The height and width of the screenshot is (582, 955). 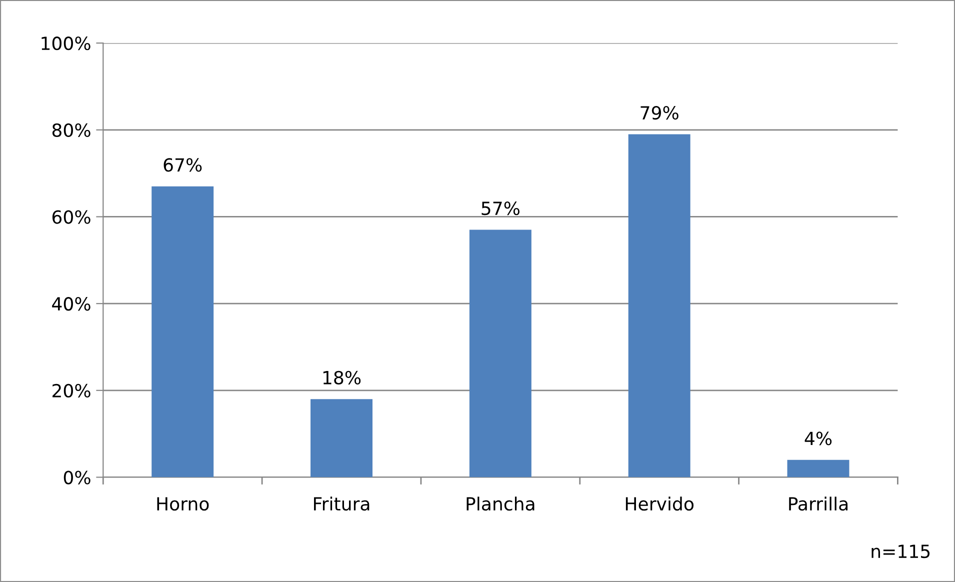 I want to click on x-tick-label: Fritura, so click(x=342, y=503).